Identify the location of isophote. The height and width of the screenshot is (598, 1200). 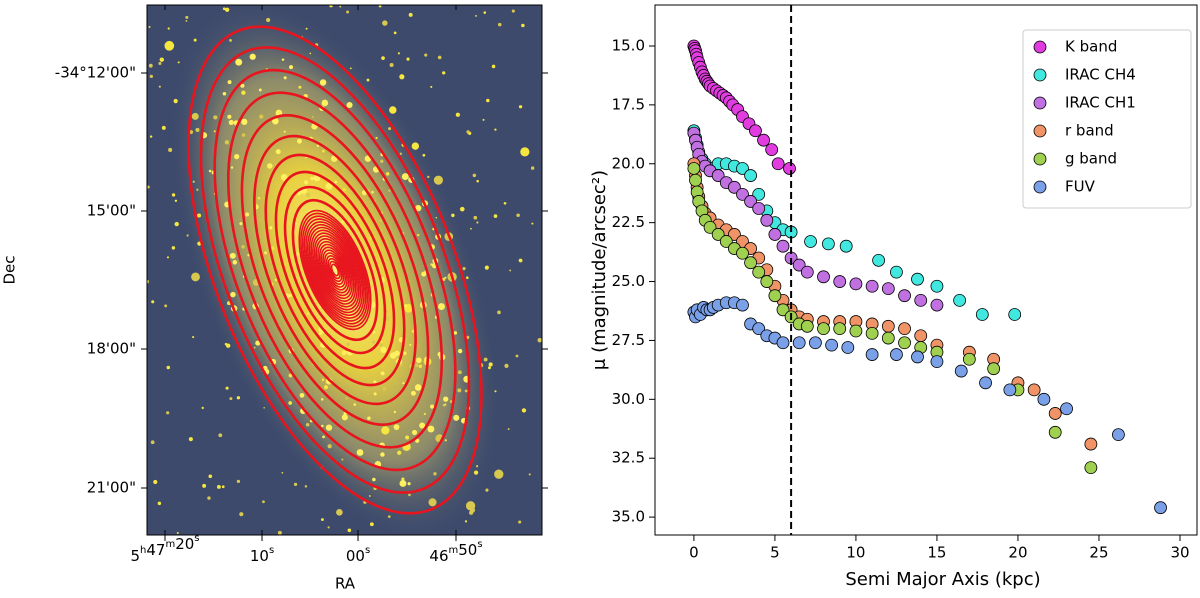
(335, 270).